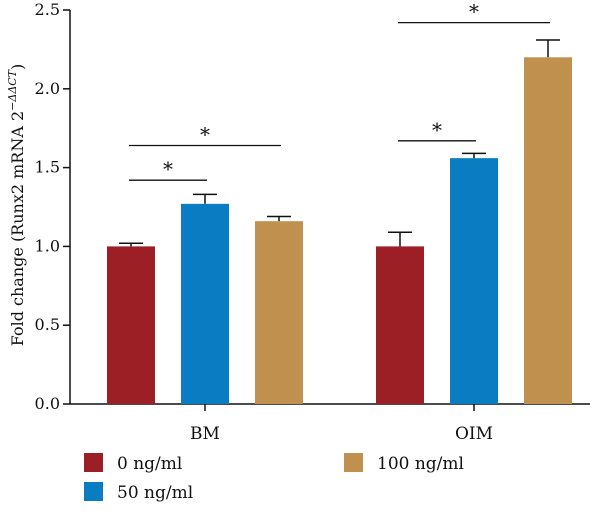 The image size is (600, 515). Describe the element at coordinates (17, 228) in the screenshot. I see `y-axis-label-main: Fold change (Runx2 mRNA 2` at that location.